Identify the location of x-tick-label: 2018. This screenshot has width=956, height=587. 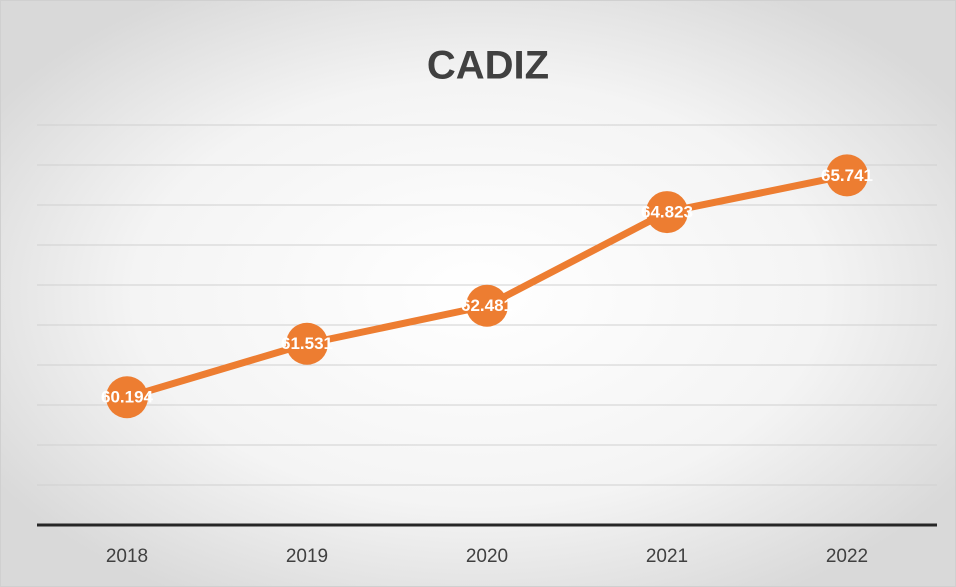
(127, 556).